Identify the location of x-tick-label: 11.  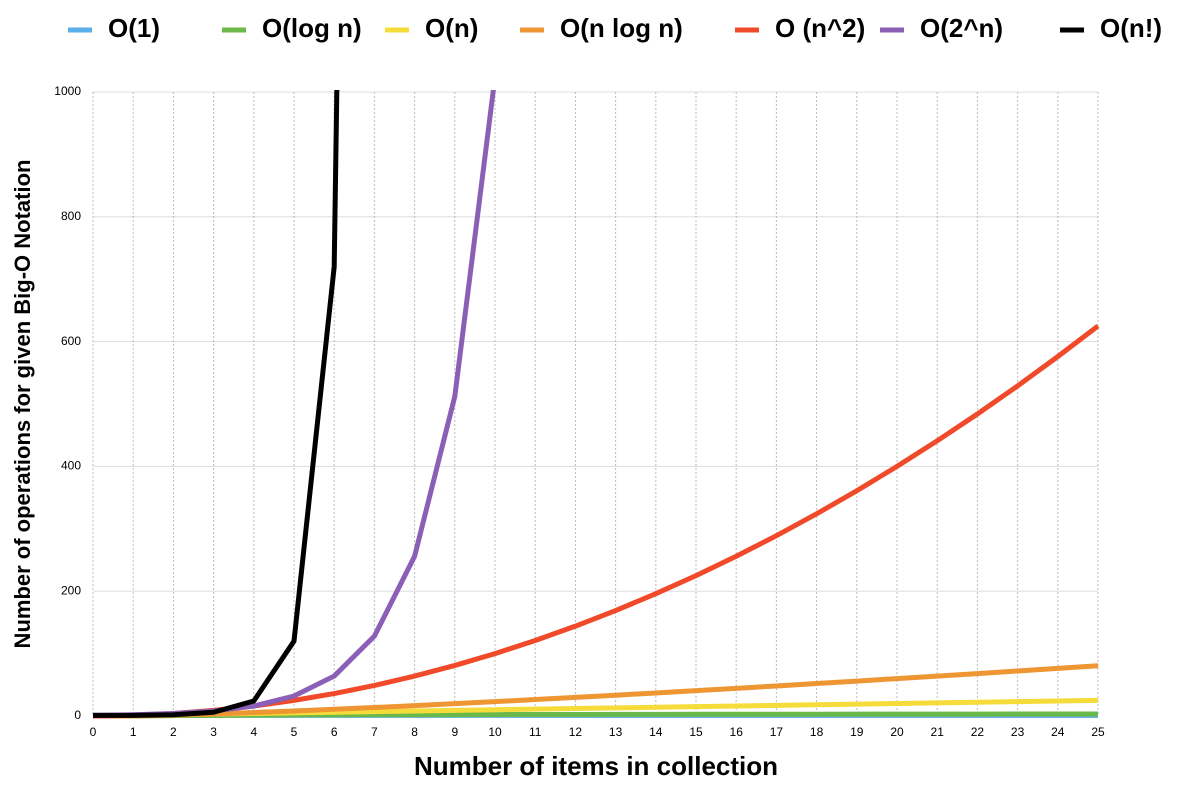
(535, 732).